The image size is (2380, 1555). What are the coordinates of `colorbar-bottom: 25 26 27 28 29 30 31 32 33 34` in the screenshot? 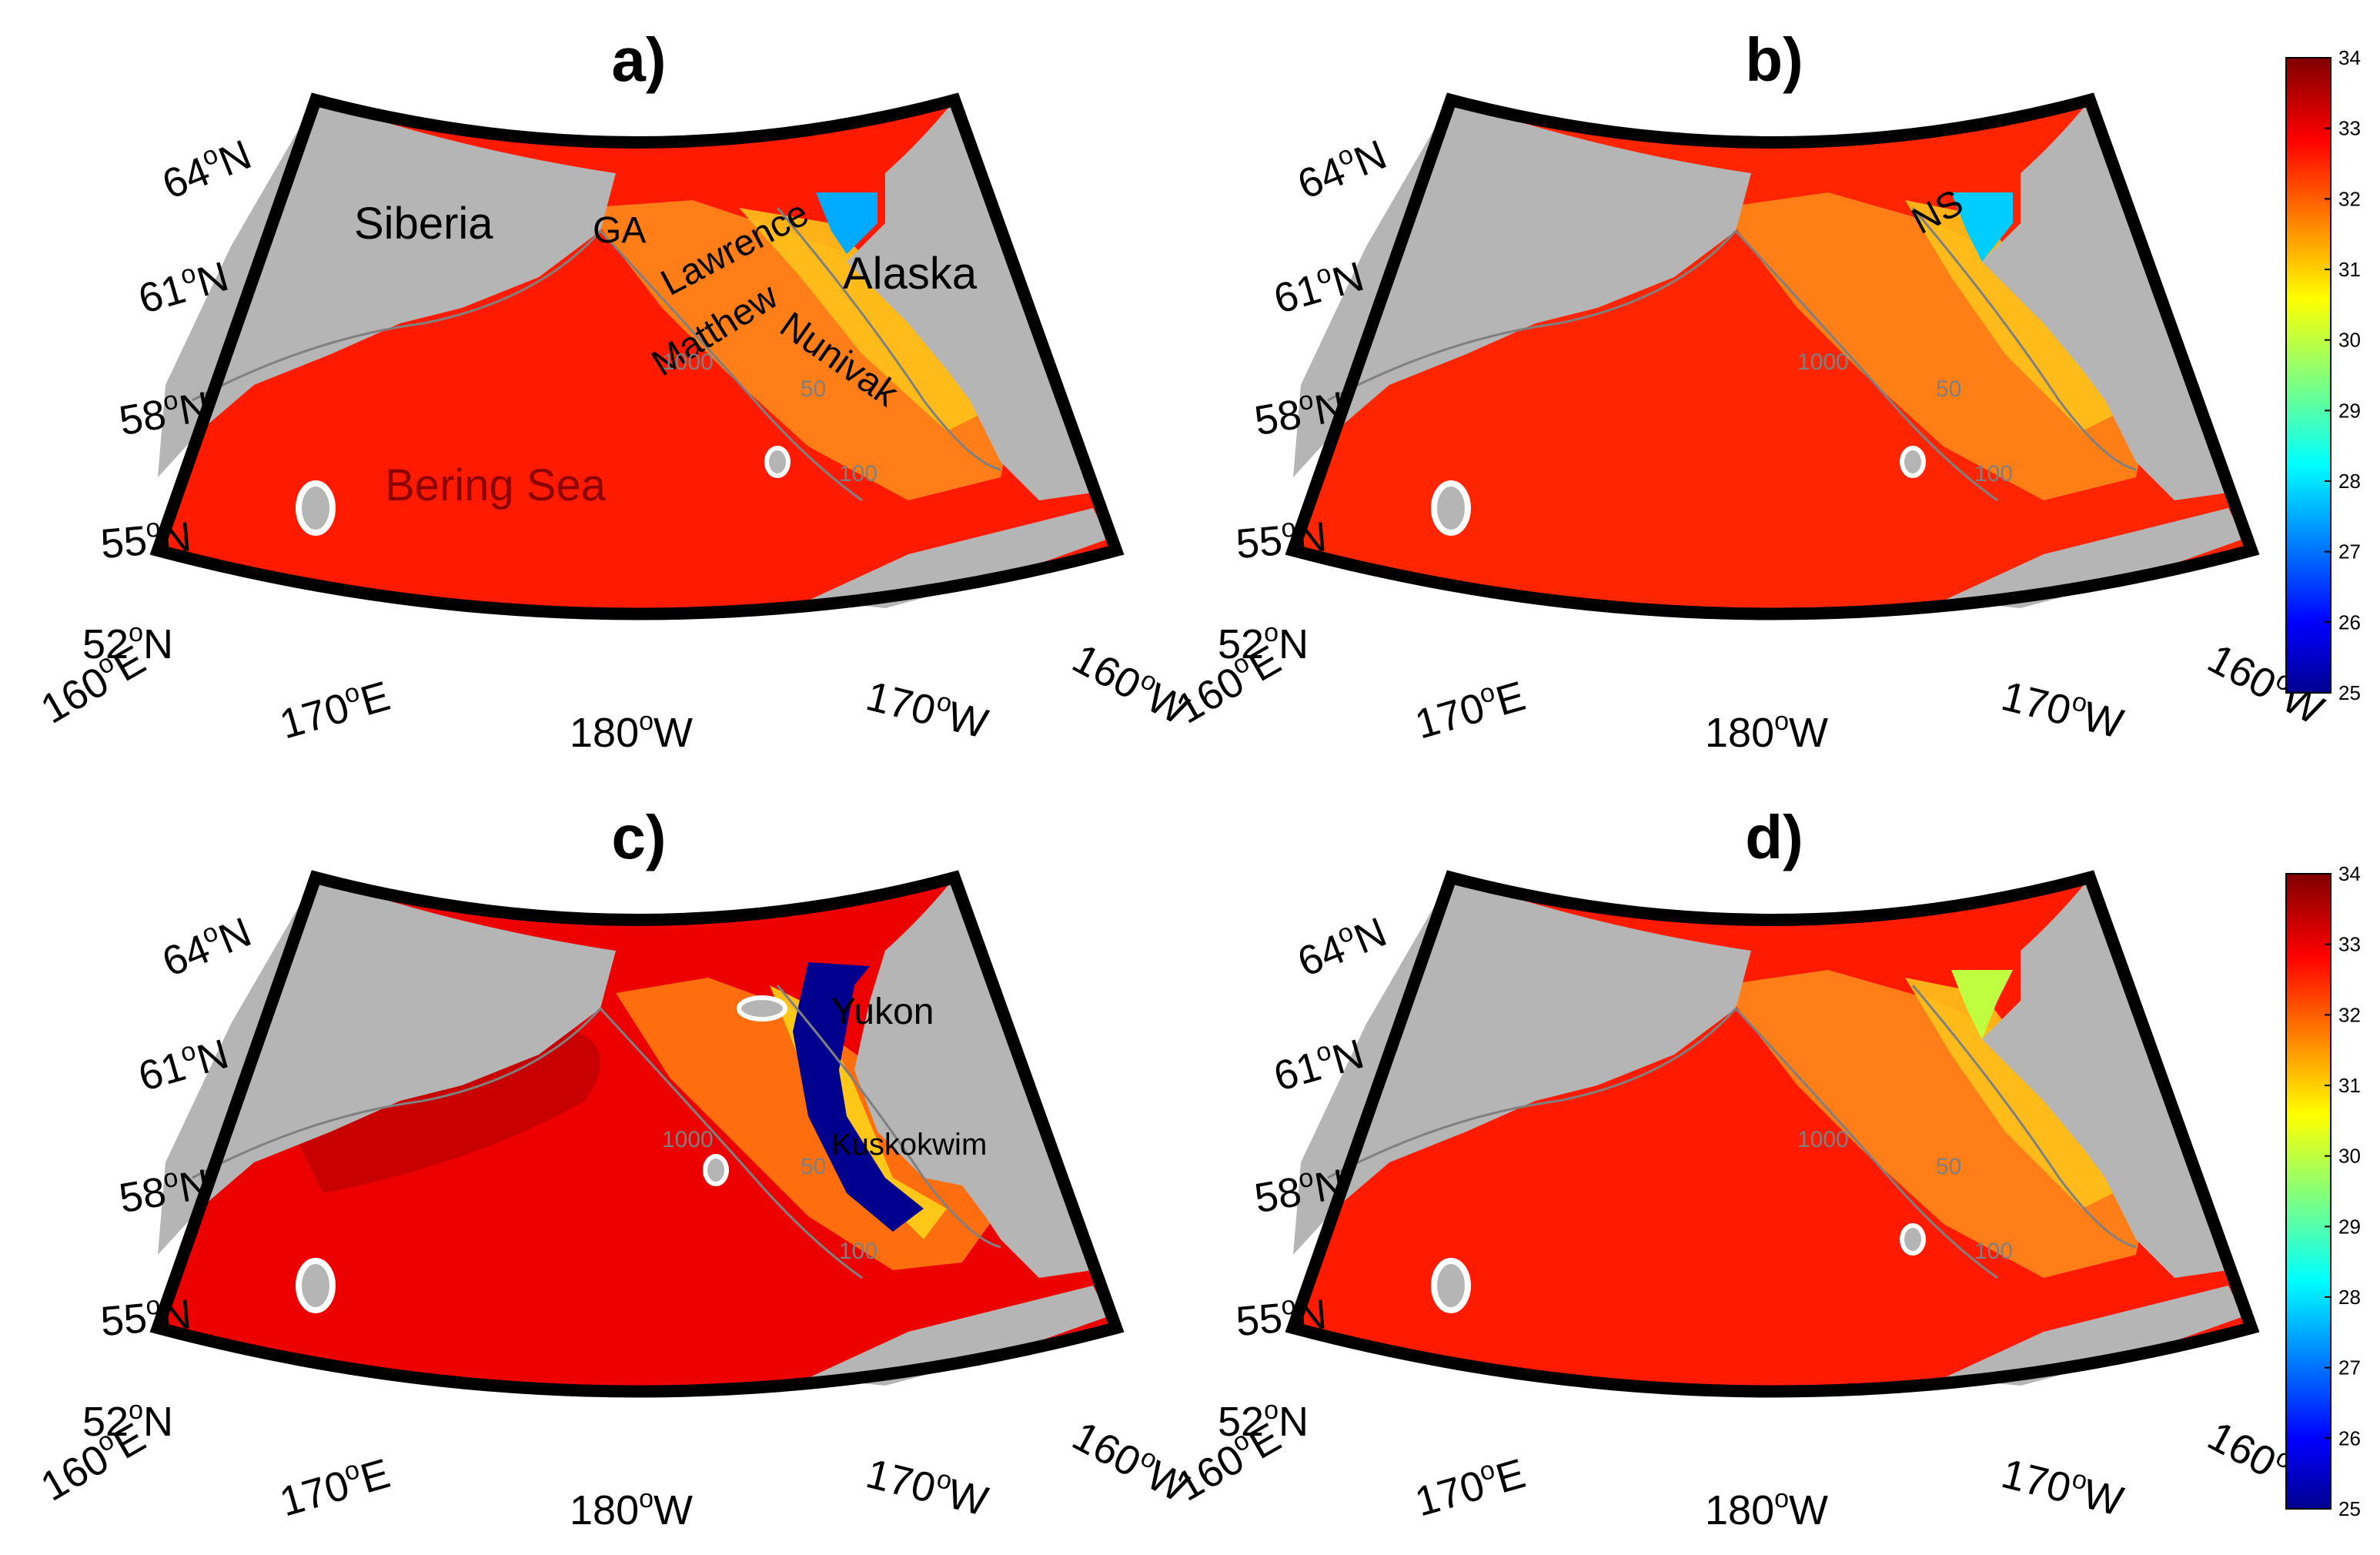 It's located at (2323, 1191).